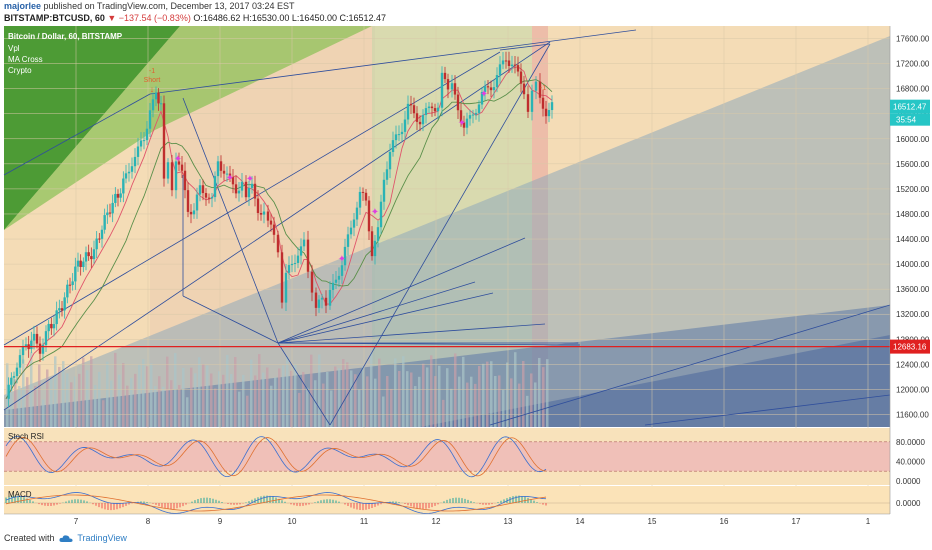 The height and width of the screenshot is (550, 932). Describe the element at coordinates (910, 461) in the screenshot. I see `stoch-tick-label: 40.0000` at that location.